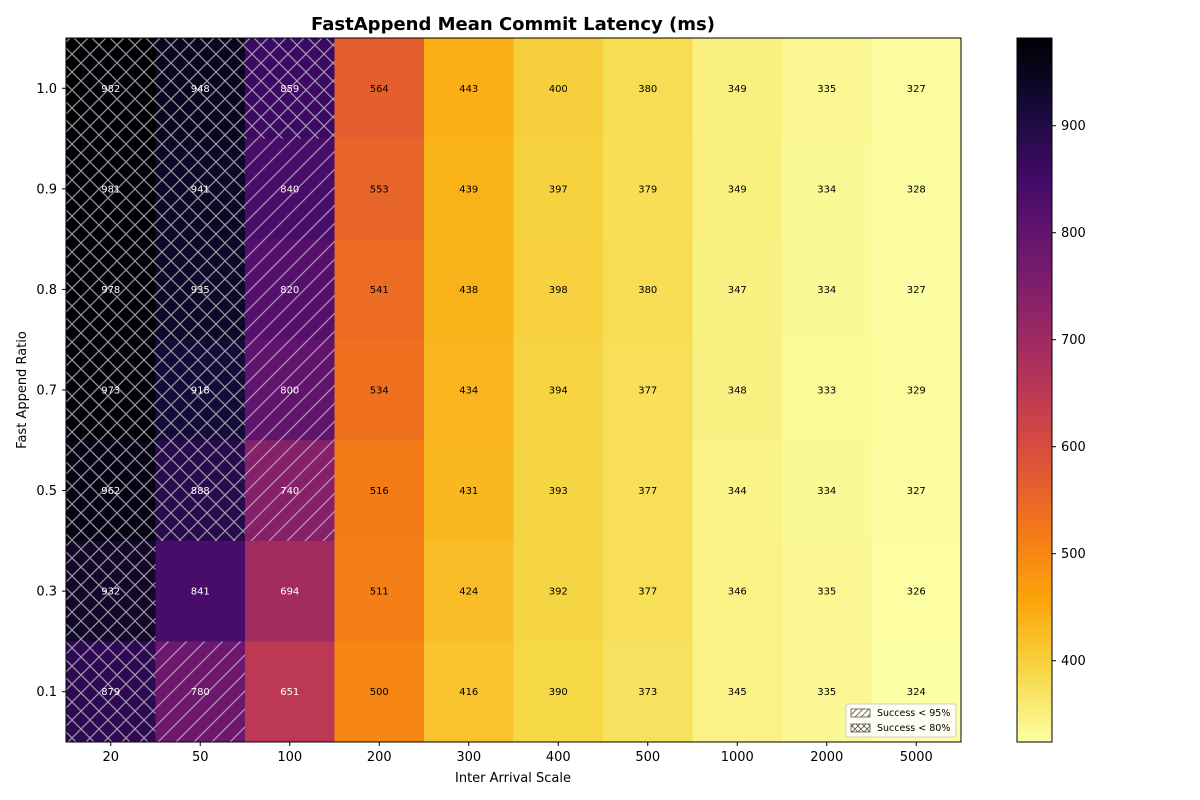  I want to click on cell-value-r4-c2: 740, so click(289, 491).